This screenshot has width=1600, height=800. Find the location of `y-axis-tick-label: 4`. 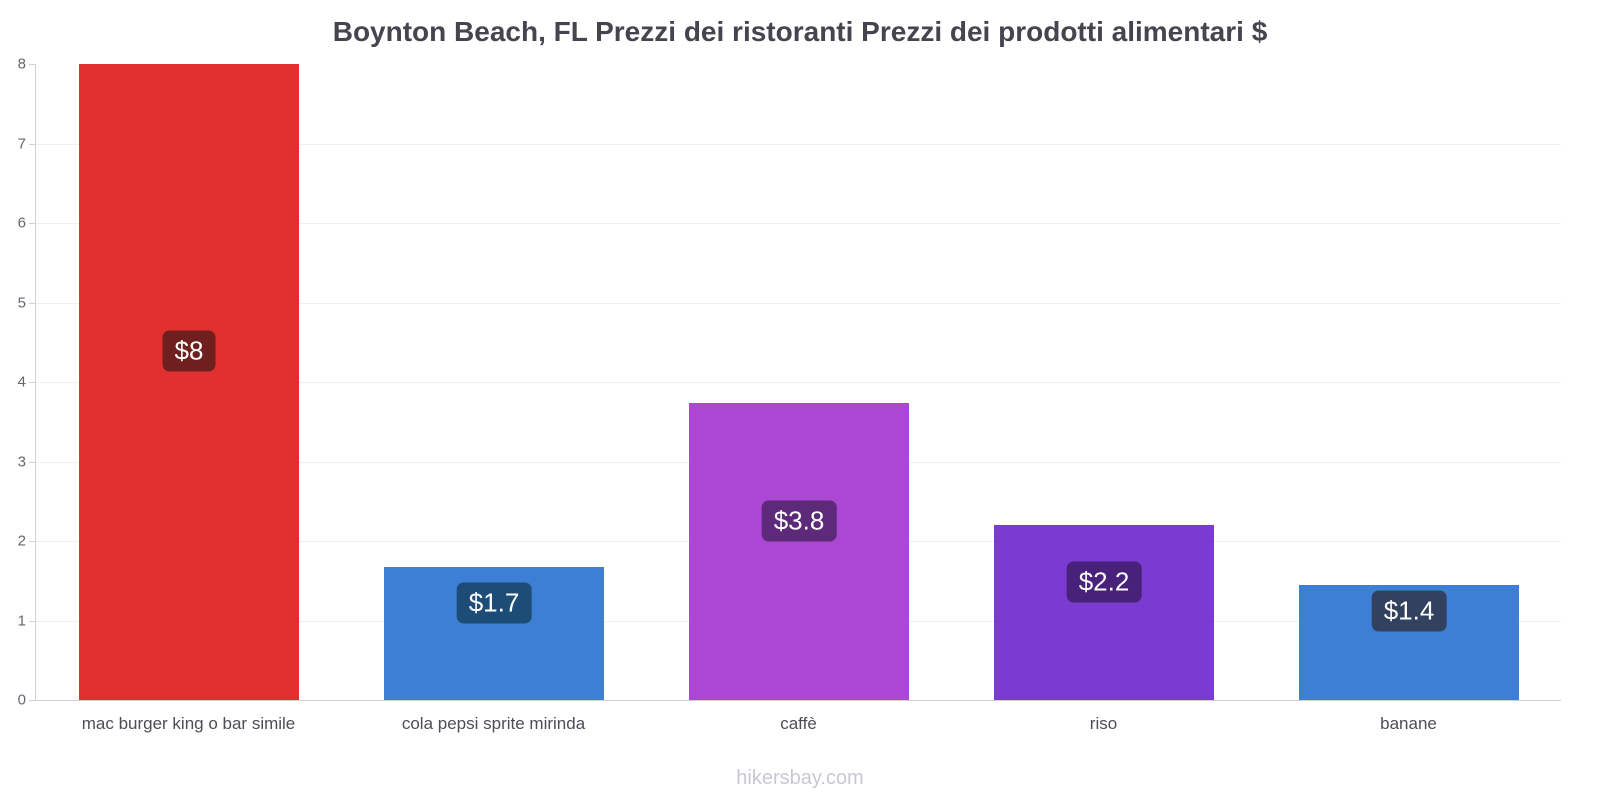

y-axis-tick-label: 4 is located at coordinates (21, 382).